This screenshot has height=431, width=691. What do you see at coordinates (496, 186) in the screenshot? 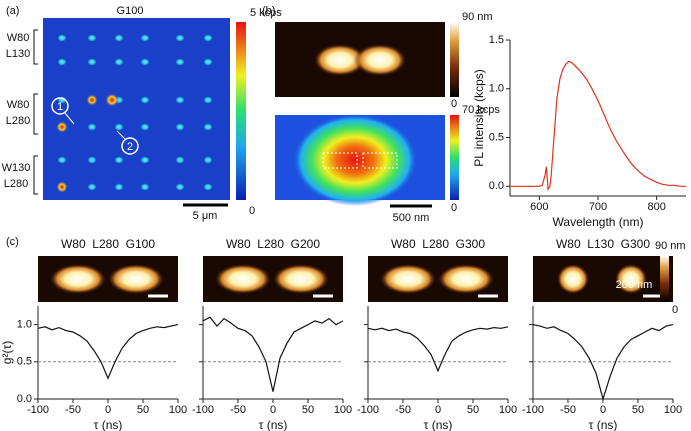
I see `y-tick-label: 0.0` at bounding box center [496, 186].